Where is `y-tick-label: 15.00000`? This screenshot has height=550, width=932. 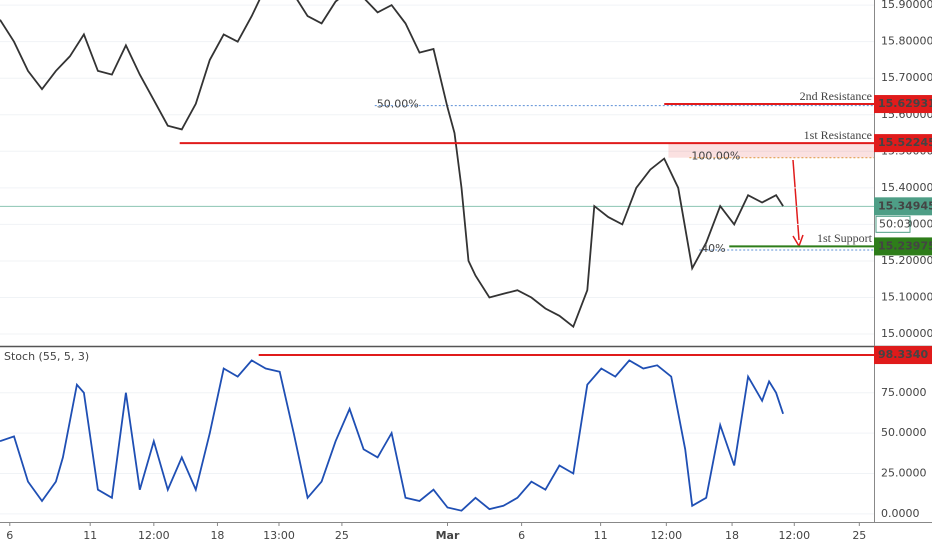 y-tick-label: 15.00000 is located at coordinates (906, 333).